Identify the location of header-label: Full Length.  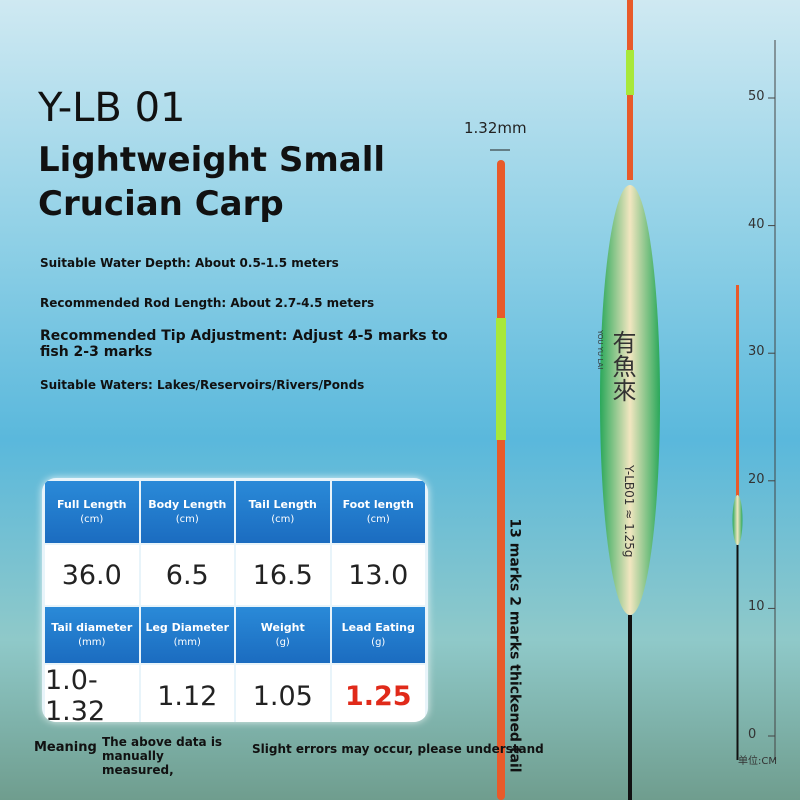
(92, 505).